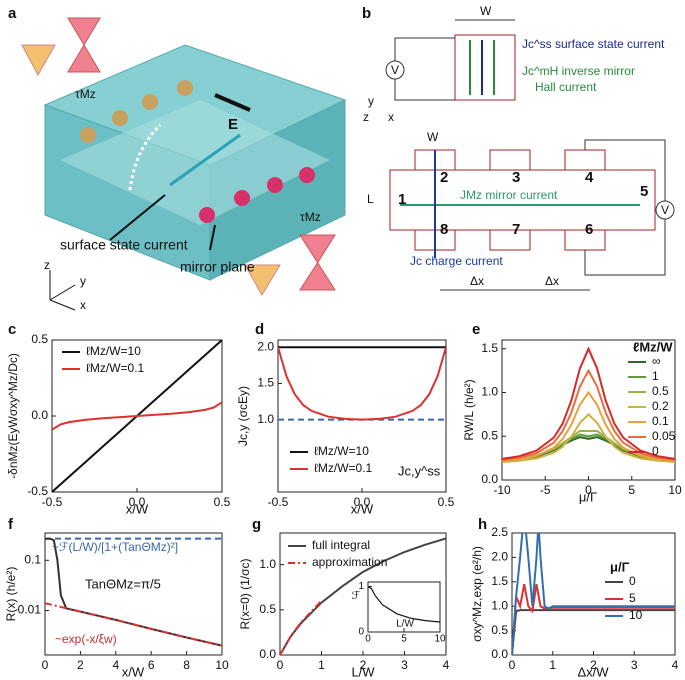 This screenshot has height=680, width=685. What do you see at coordinates (634, 665) in the screenshot?
I see `x-tick-label: 3` at bounding box center [634, 665].